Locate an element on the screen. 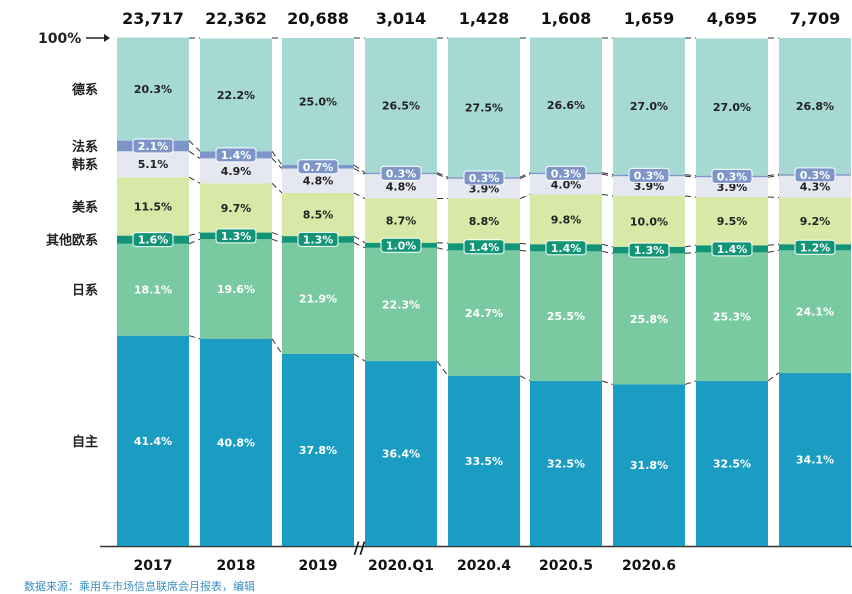 This screenshot has height=594, width=852. segment-label: 40.8% is located at coordinates (236, 442).